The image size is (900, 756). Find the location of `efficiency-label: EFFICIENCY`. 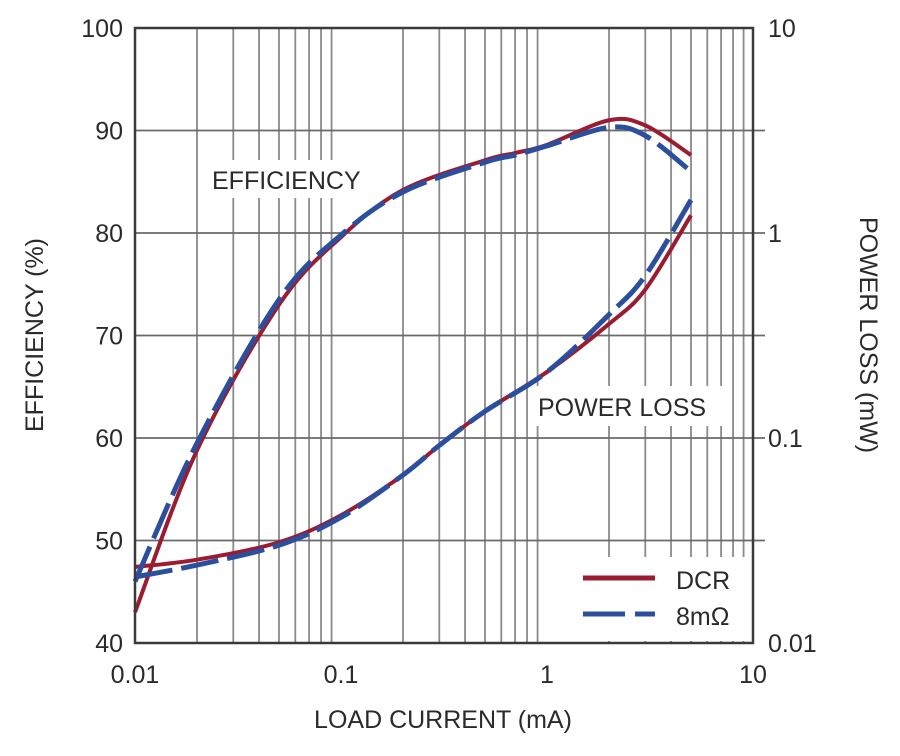

efficiency-label: EFFICIENCY is located at coordinates (286, 181).